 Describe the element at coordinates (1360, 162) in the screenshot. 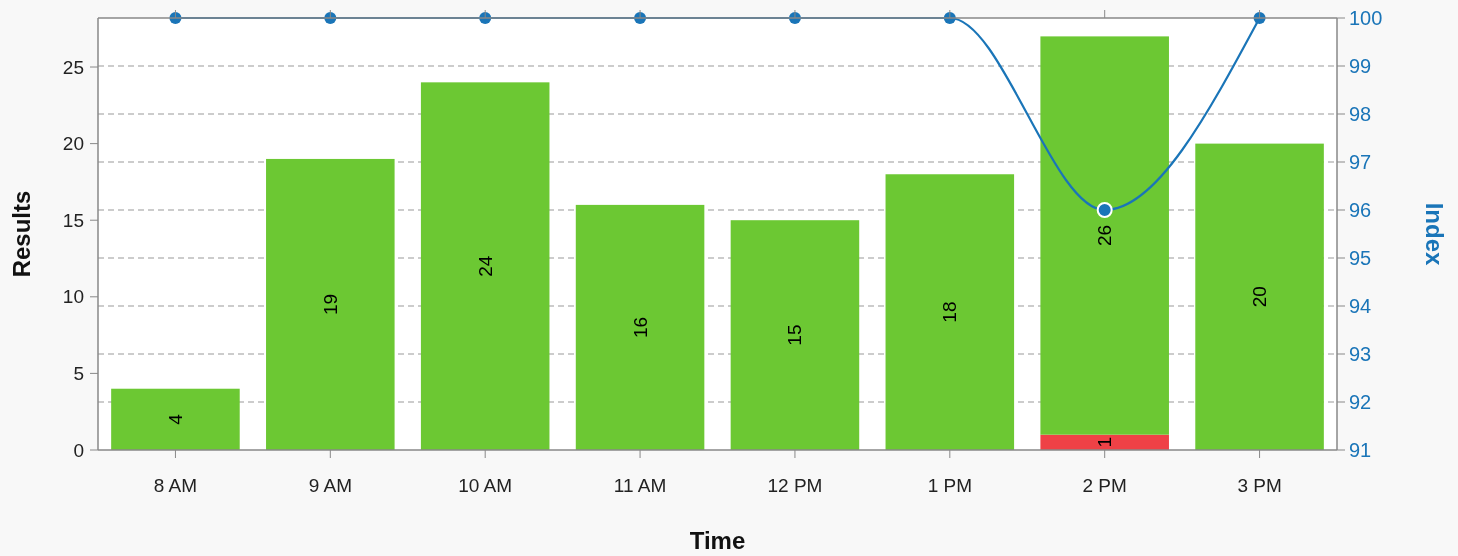

I see `y2-tick-label: 97` at that location.